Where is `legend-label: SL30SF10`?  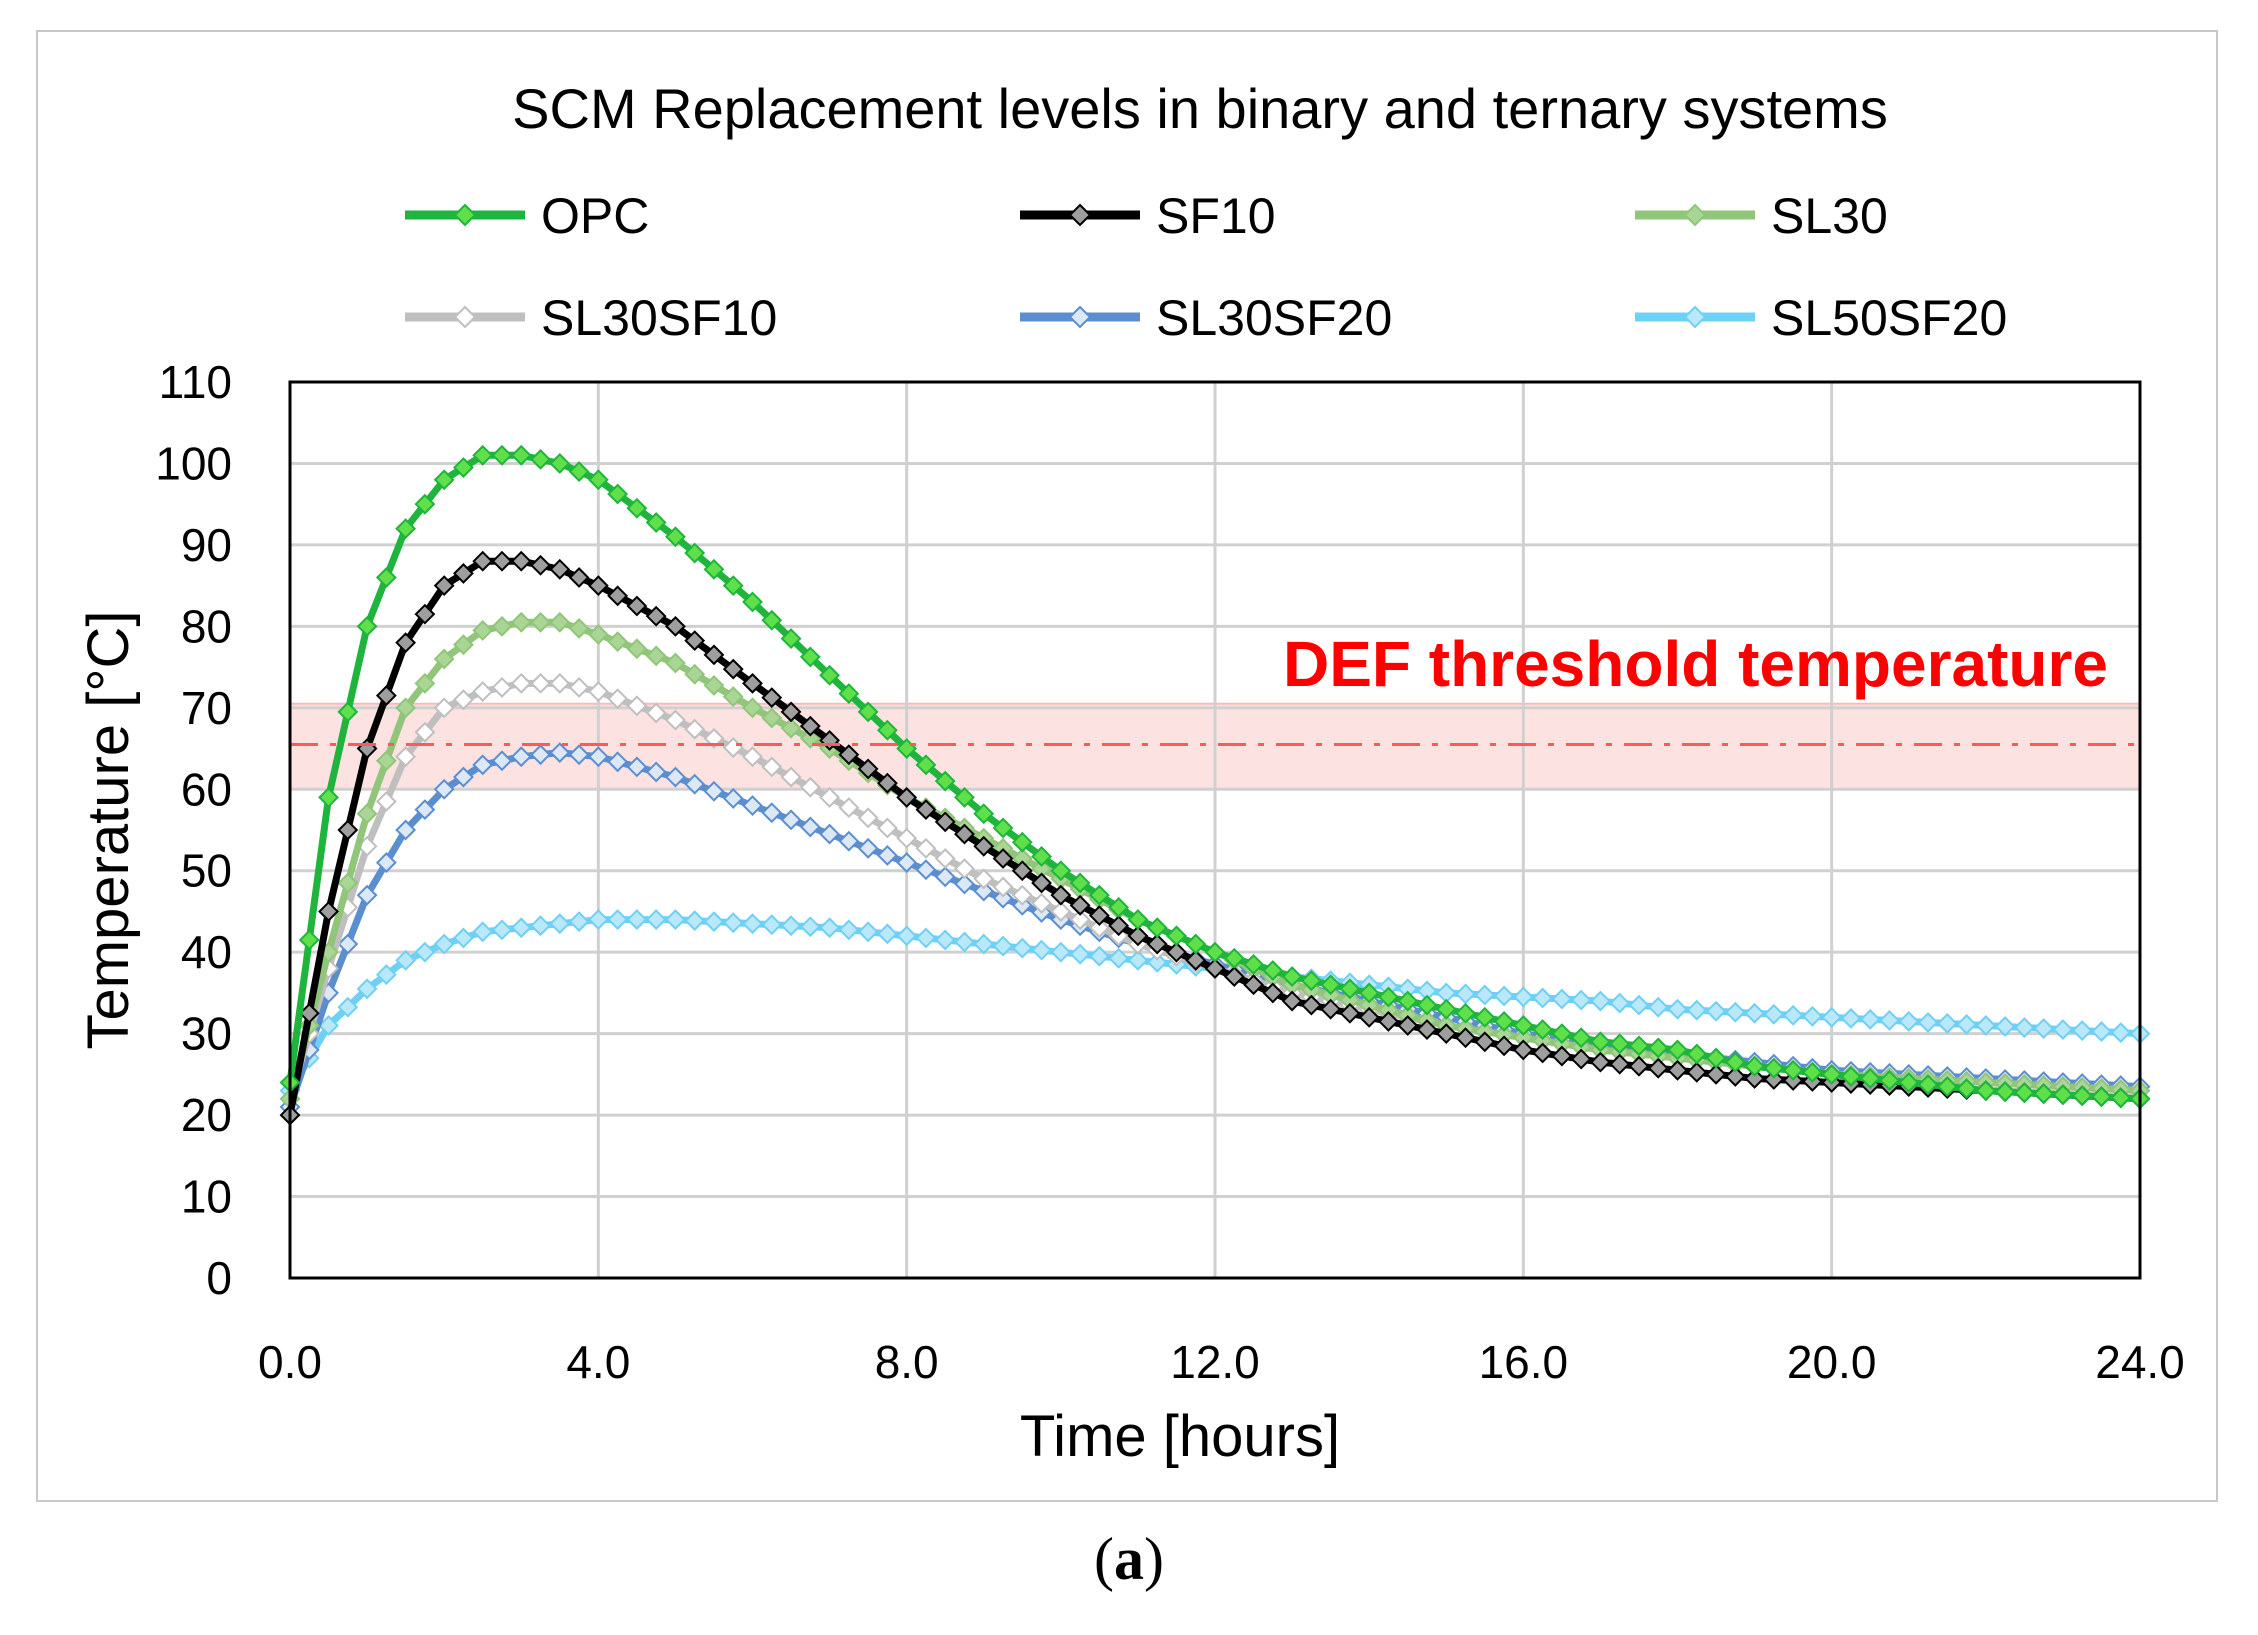 legend-label: SL30SF10 is located at coordinates (659, 318).